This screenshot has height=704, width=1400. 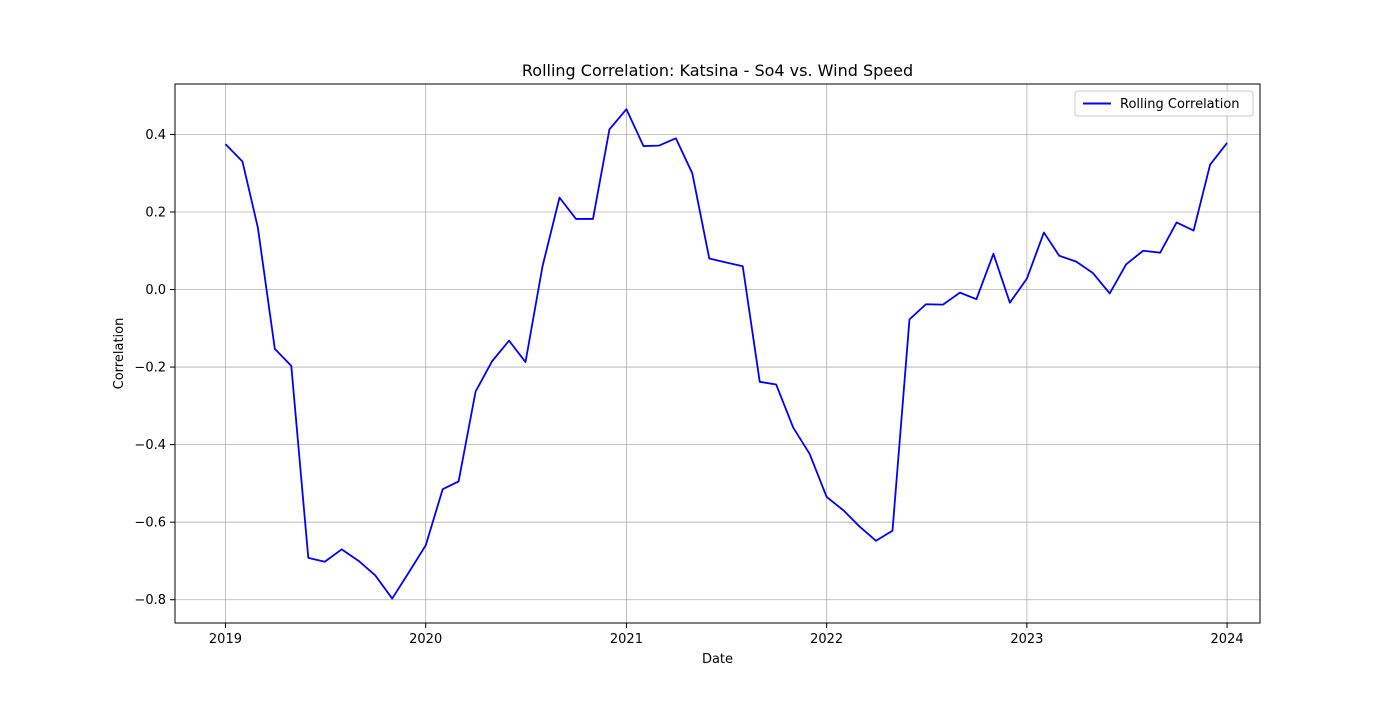 I want to click on legend-box, so click(x=1164, y=103).